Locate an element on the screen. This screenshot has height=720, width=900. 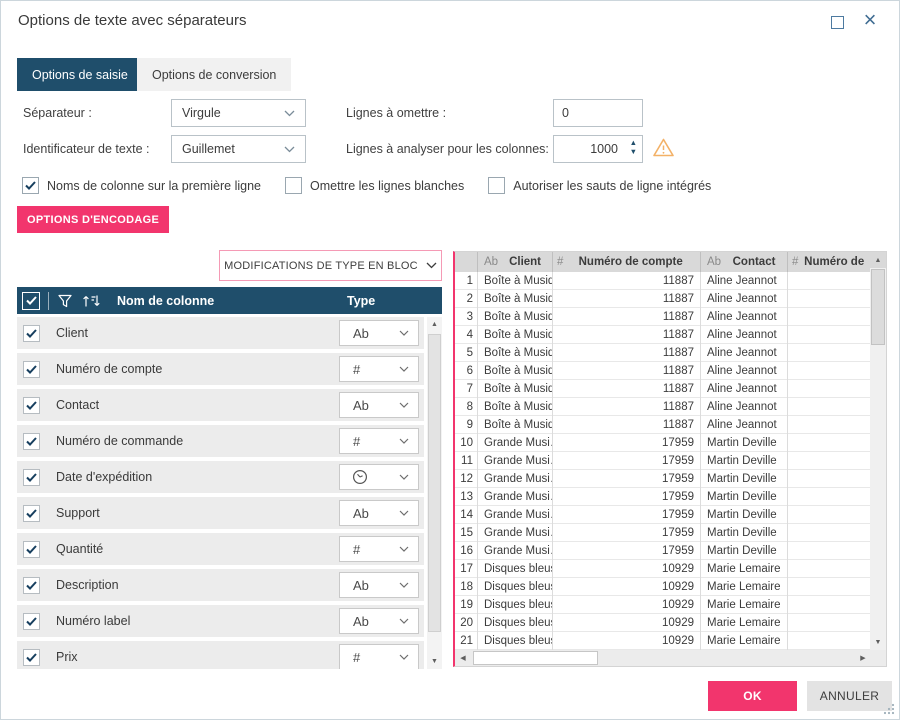
column-row: Support Ab is located at coordinates (220, 513).